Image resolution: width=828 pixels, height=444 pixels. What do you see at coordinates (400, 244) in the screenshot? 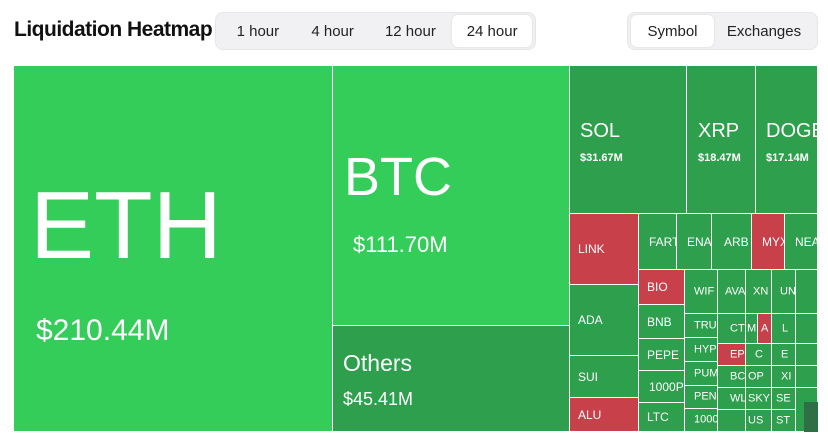
I see `tile-value: $111.70M` at bounding box center [400, 244].